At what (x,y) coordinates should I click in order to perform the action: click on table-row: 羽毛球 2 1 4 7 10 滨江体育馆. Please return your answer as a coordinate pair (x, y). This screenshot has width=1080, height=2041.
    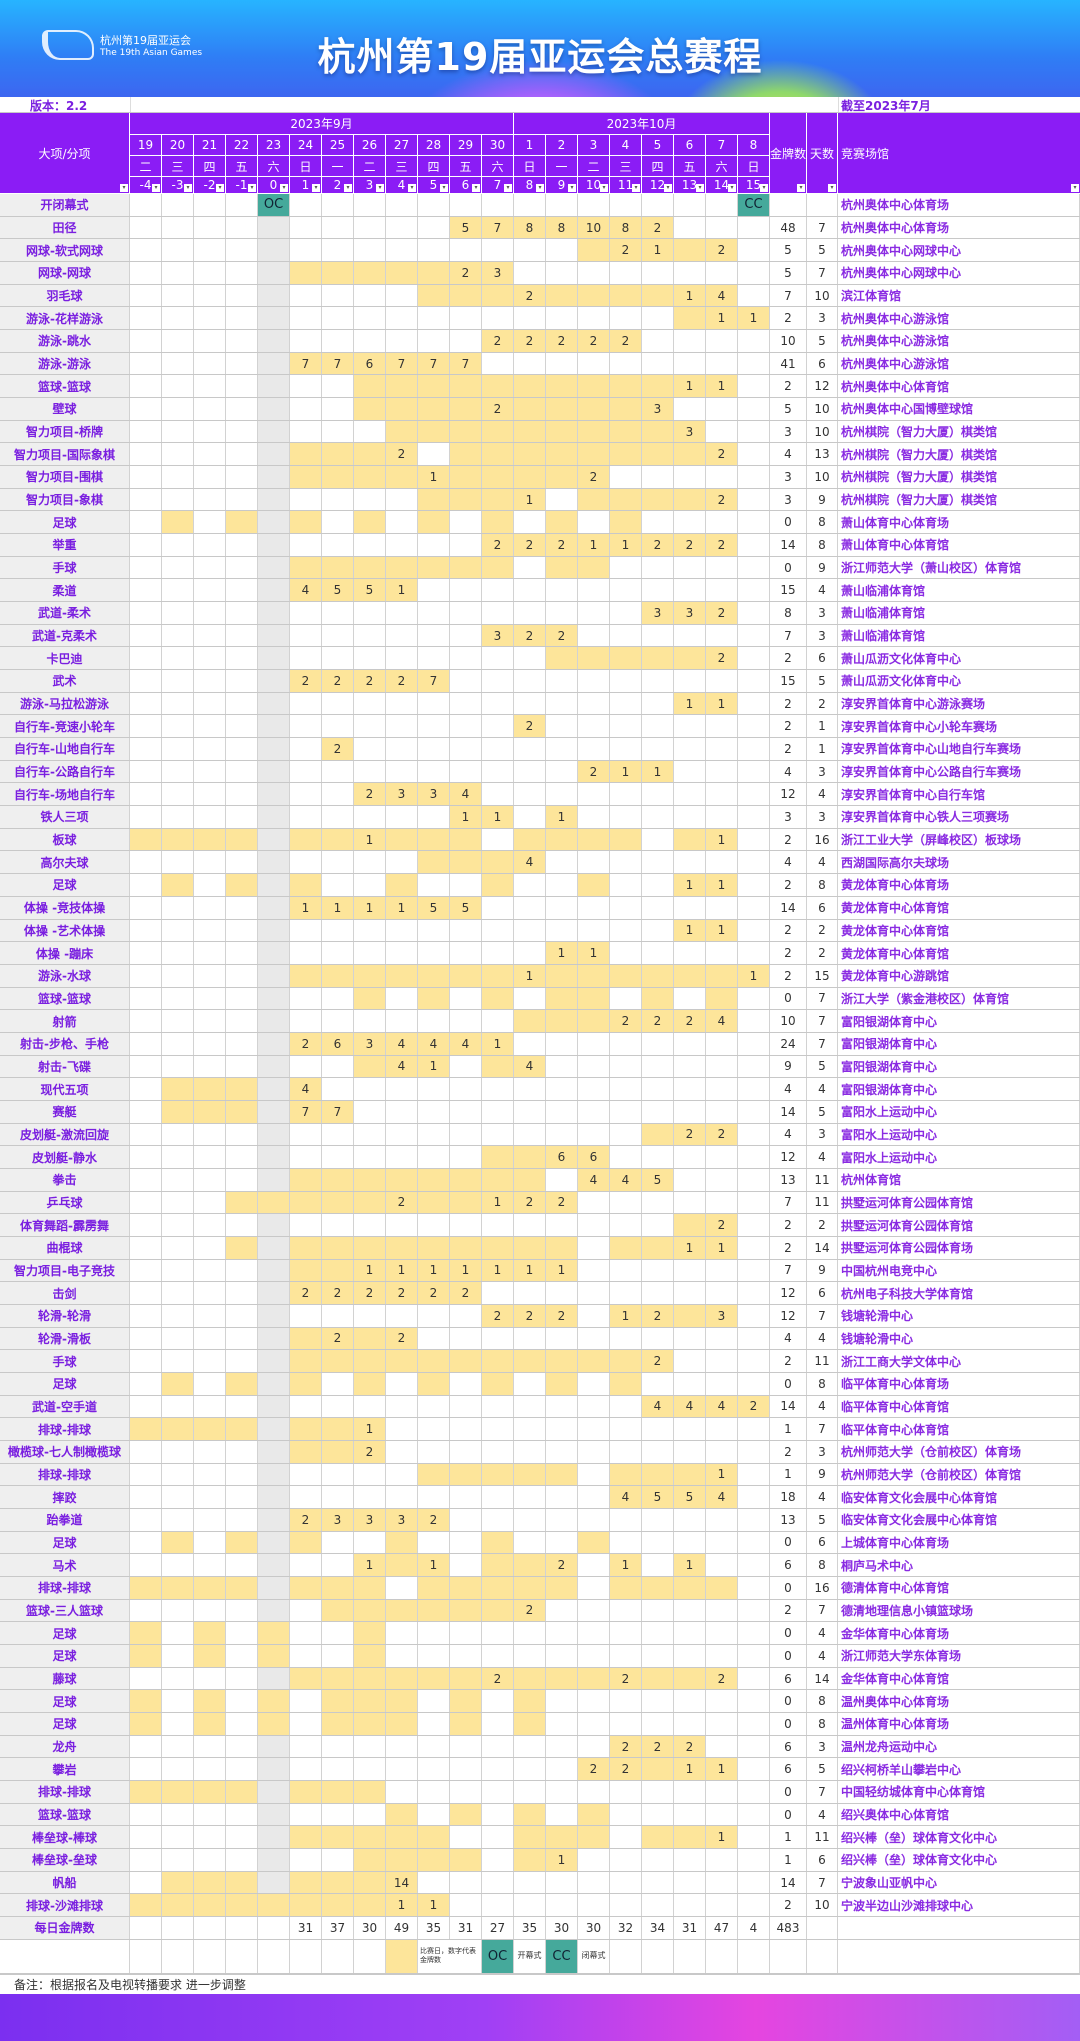
    Looking at the image, I should click on (540, 296).